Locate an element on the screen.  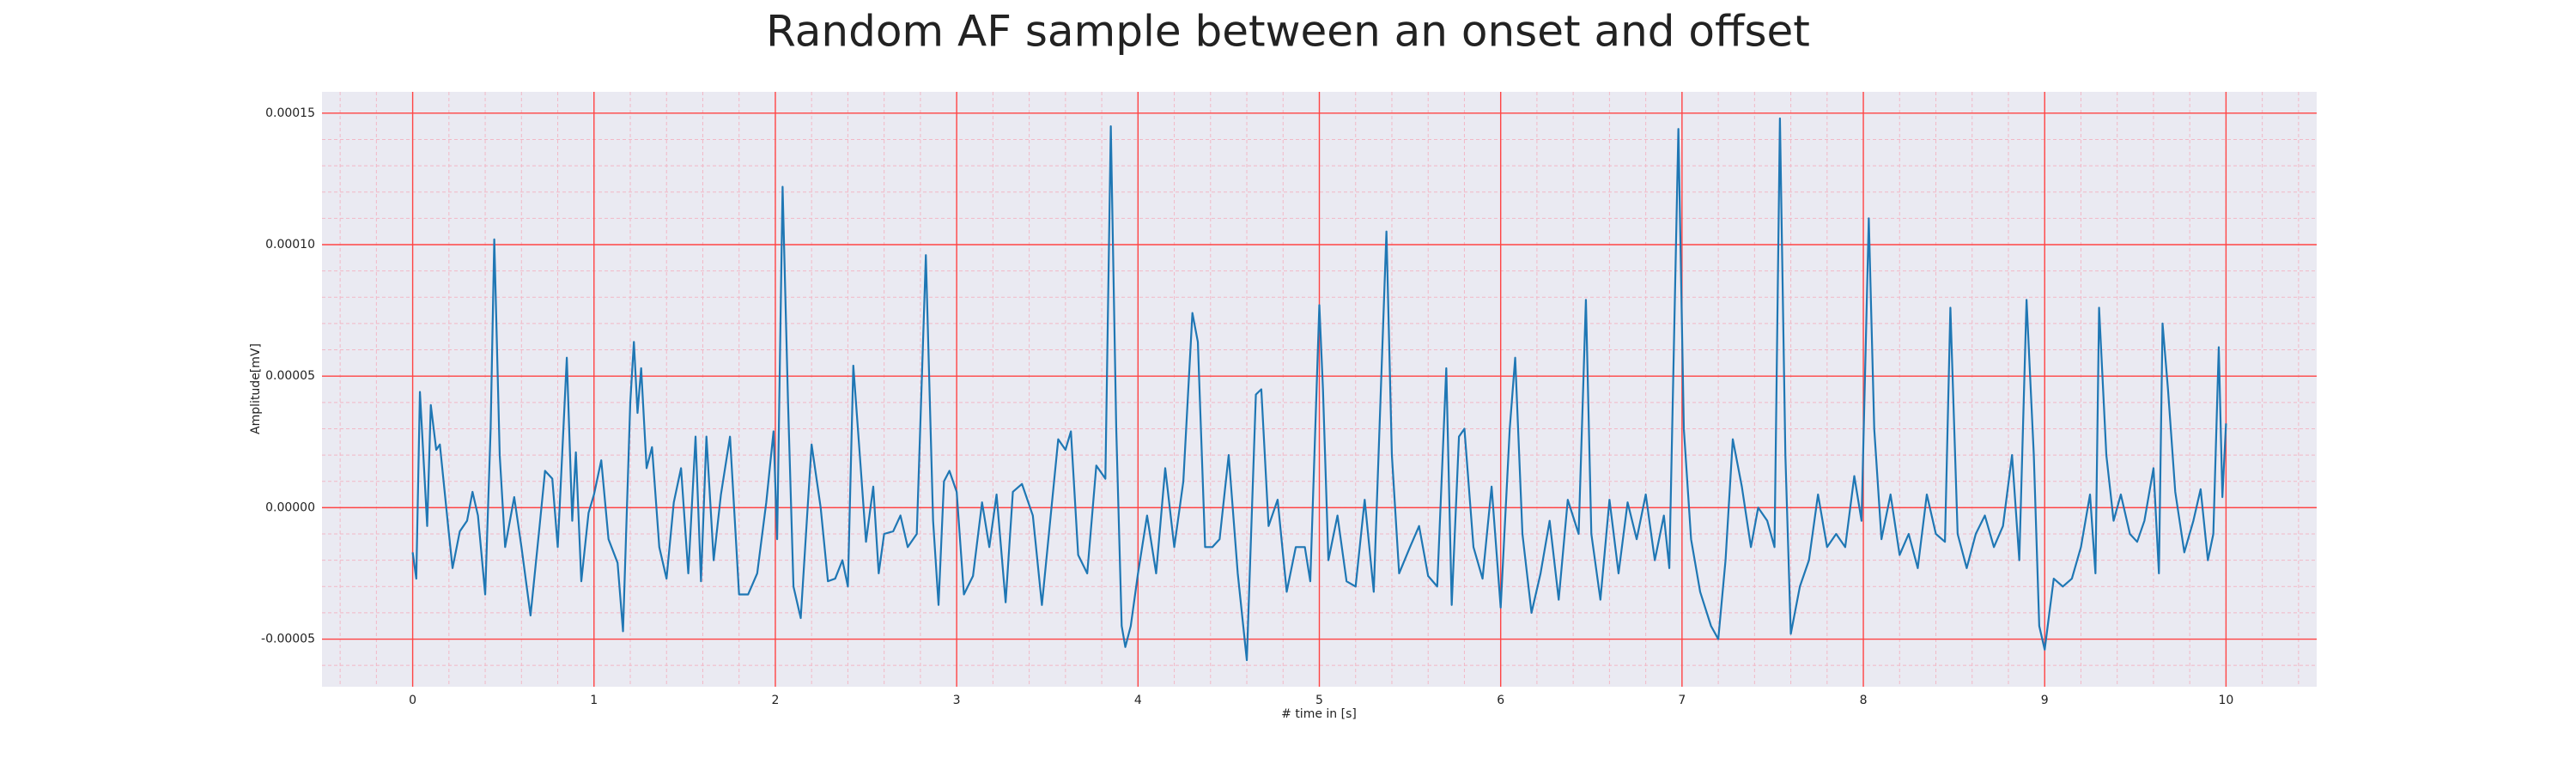
x-tick-label: 5 is located at coordinates (1319, 701).